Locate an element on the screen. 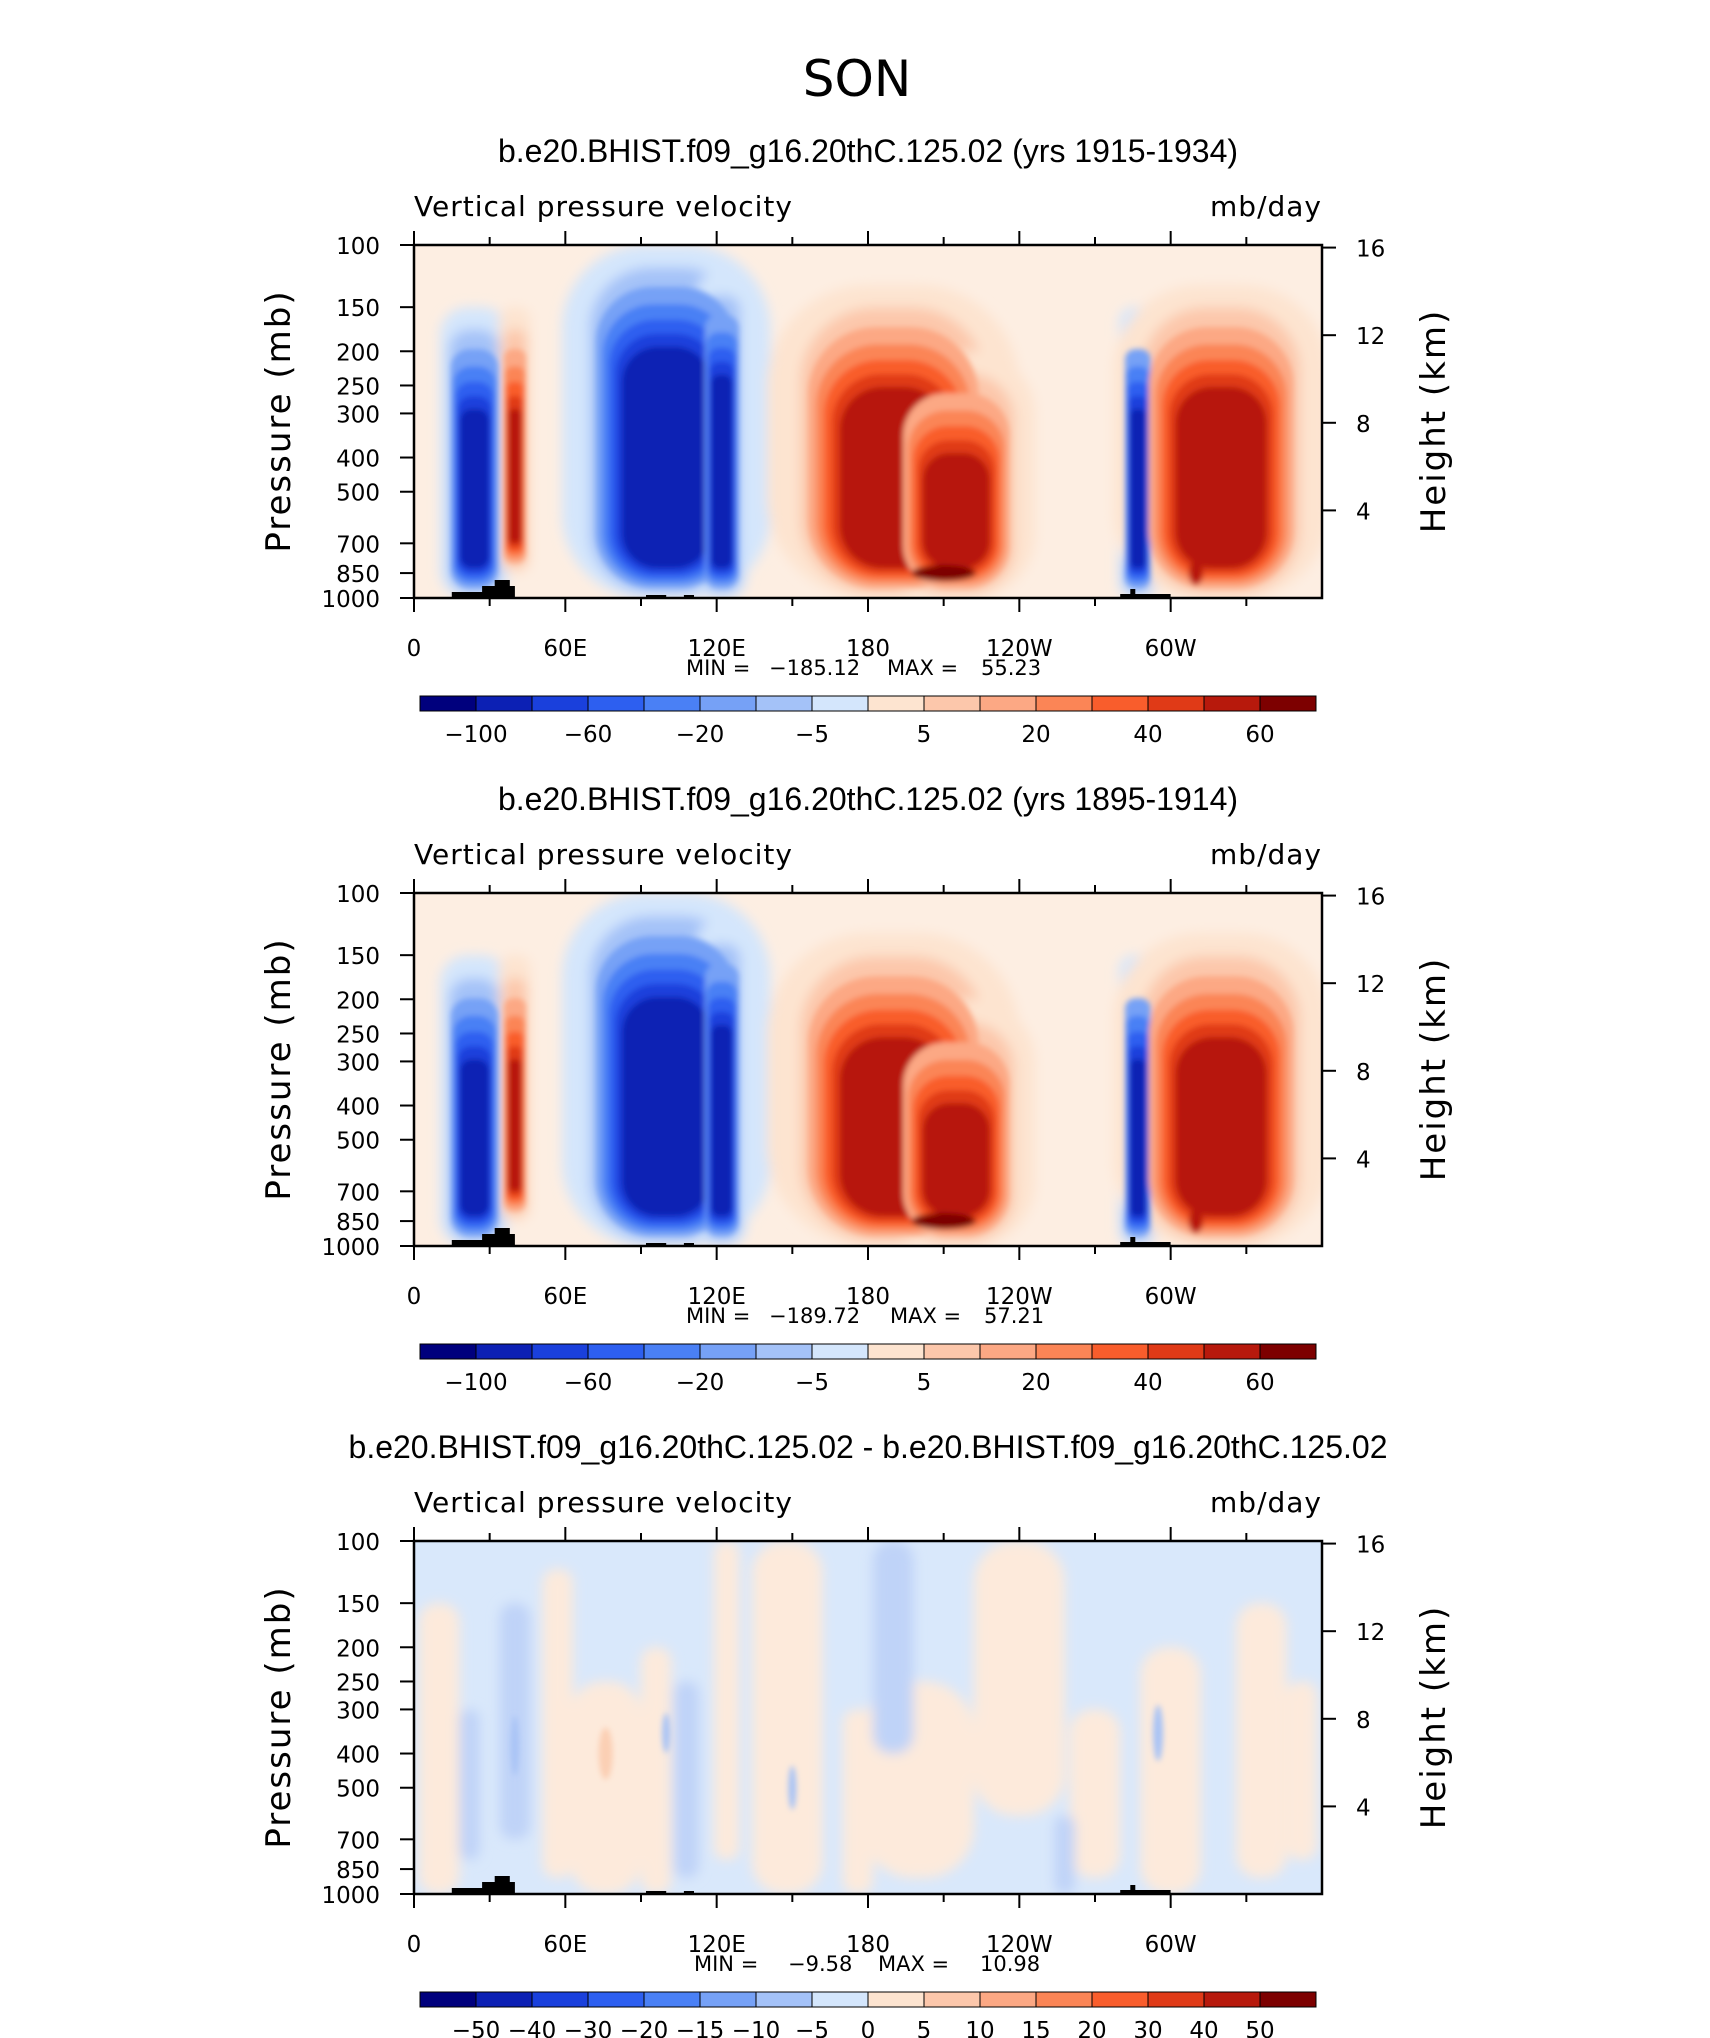 The height and width of the screenshot is (2038, 1710). colorbar-label: −30 is located at coordinates (588, 2028).